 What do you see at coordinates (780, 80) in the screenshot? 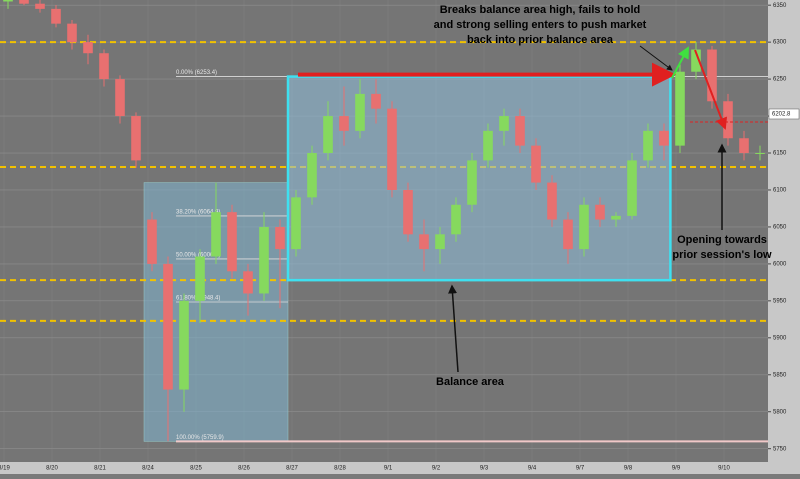
I see `y-tick-label: 6250` at bounding box center [780, 80].